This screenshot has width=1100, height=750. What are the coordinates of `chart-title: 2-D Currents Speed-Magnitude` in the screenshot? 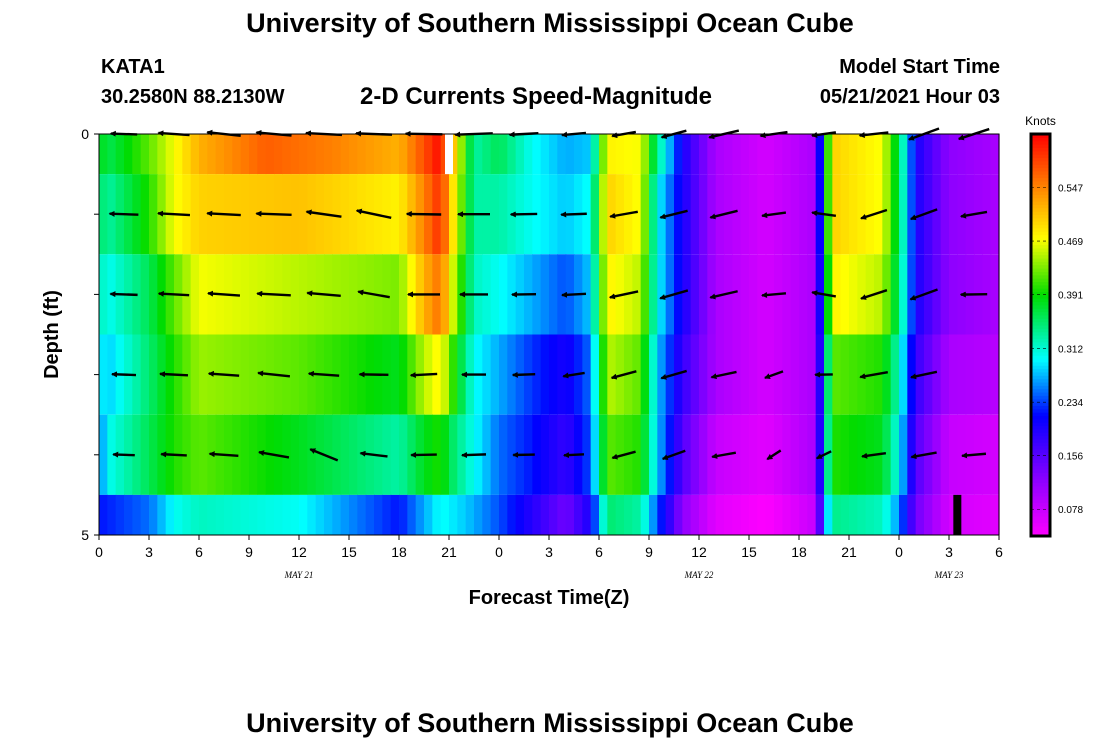 It's located at (536, 96).